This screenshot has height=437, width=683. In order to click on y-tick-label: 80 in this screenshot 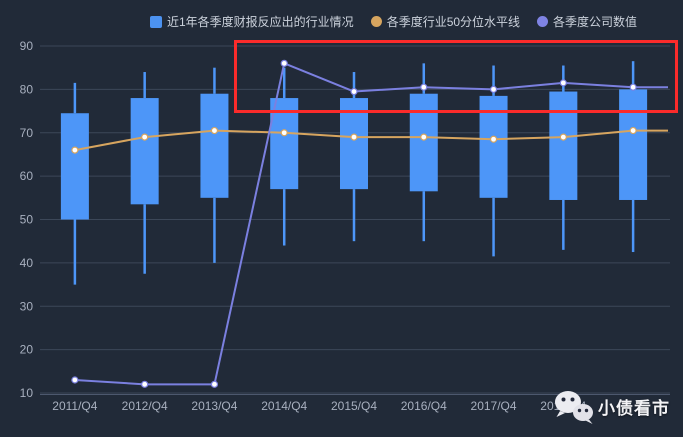, I will do `click(27, 89)`.